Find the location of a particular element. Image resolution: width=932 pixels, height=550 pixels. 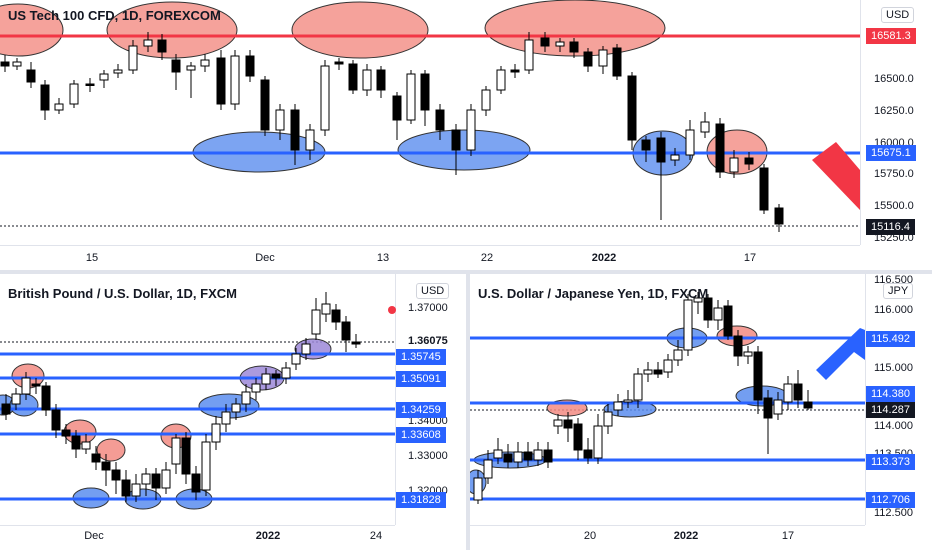

horizontal-divider is located at coordinates (466, 272).